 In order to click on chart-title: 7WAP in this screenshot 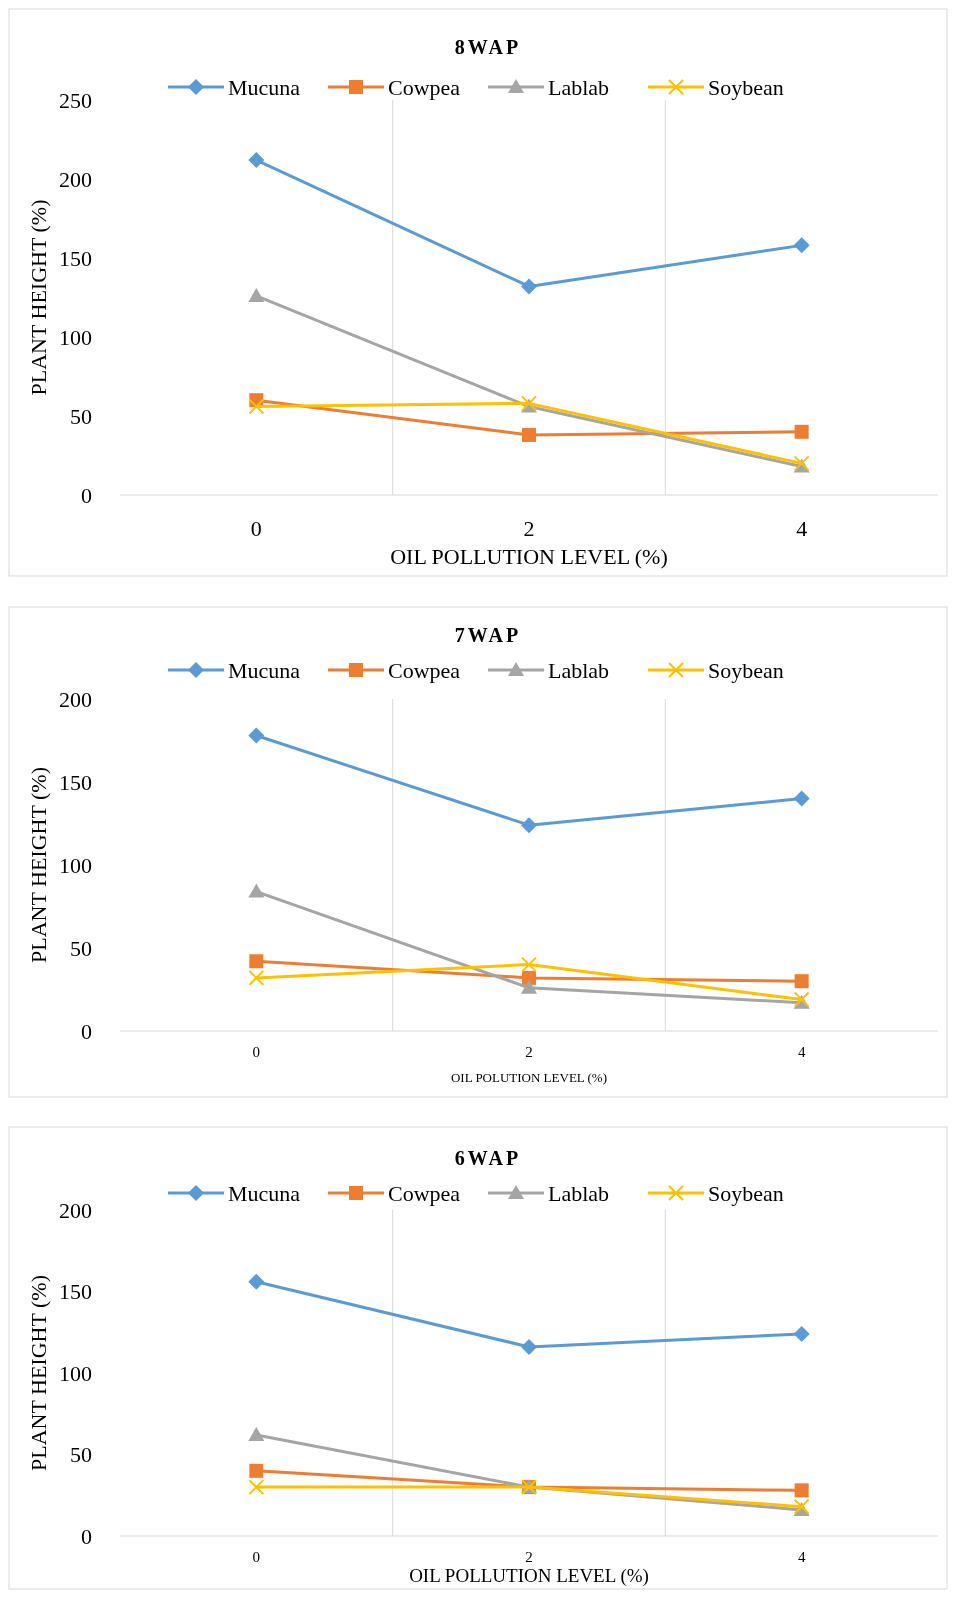, I will do `click(488, 635)`.